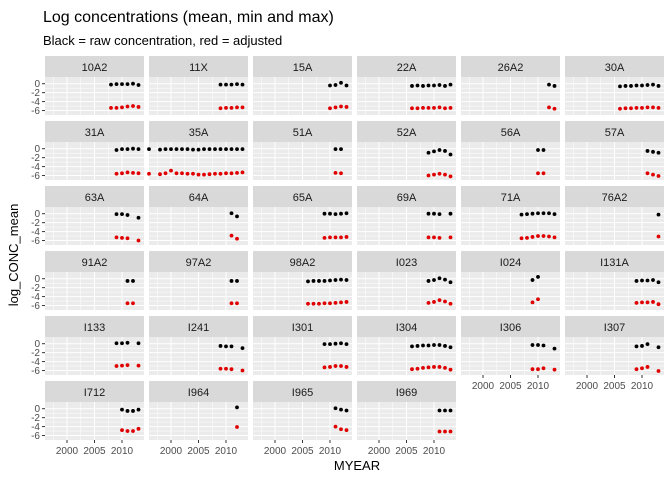 The height and width of the screenshot is (480, 672). Describe the element at coordinates (538, 386) in the screenshot. I see `x-tick-label: 2010` at that location.